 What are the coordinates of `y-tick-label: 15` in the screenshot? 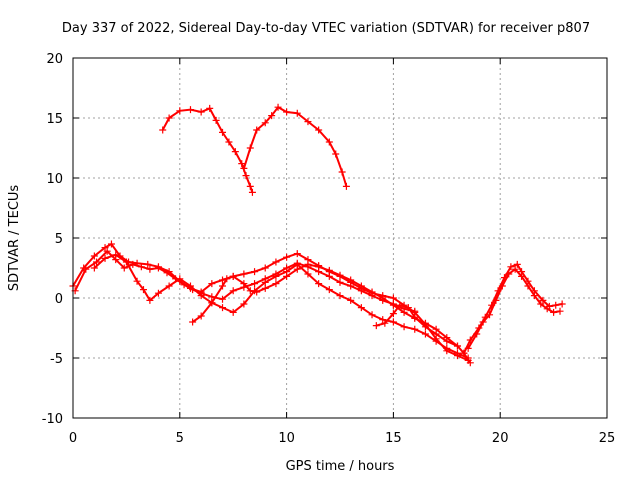 It's located at (54, 119).